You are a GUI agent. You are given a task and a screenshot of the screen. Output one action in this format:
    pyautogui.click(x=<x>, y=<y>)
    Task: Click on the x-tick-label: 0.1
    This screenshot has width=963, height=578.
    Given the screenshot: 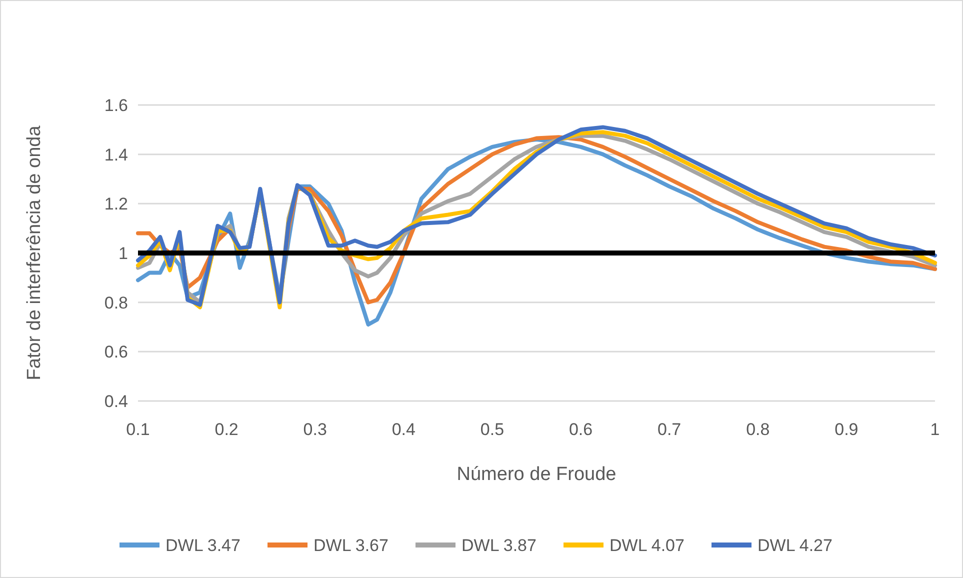 What is the action you would take?
    pyautogui.click(x=138, y=429)
    